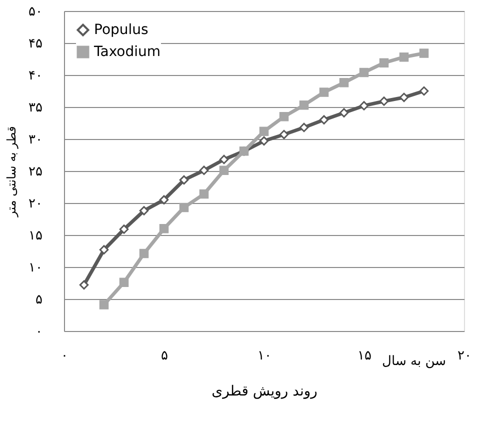 This screenshot has width=489, height=423. I want to click on y-tick-label: ۵, so click(39, 300).